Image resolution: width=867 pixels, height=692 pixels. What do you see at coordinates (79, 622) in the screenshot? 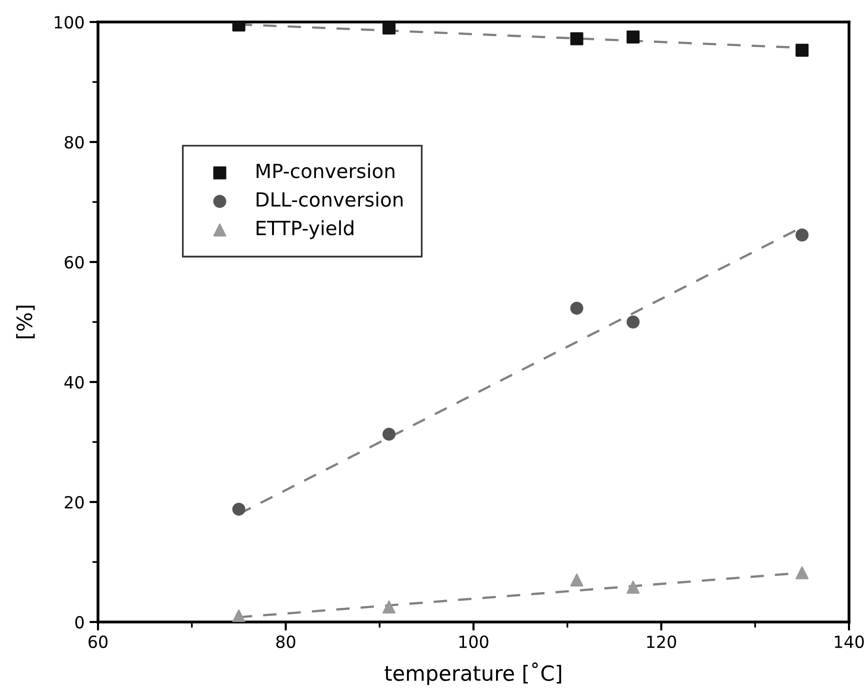
I see `y-tick-label: 0` at bounding box center [79, 622].